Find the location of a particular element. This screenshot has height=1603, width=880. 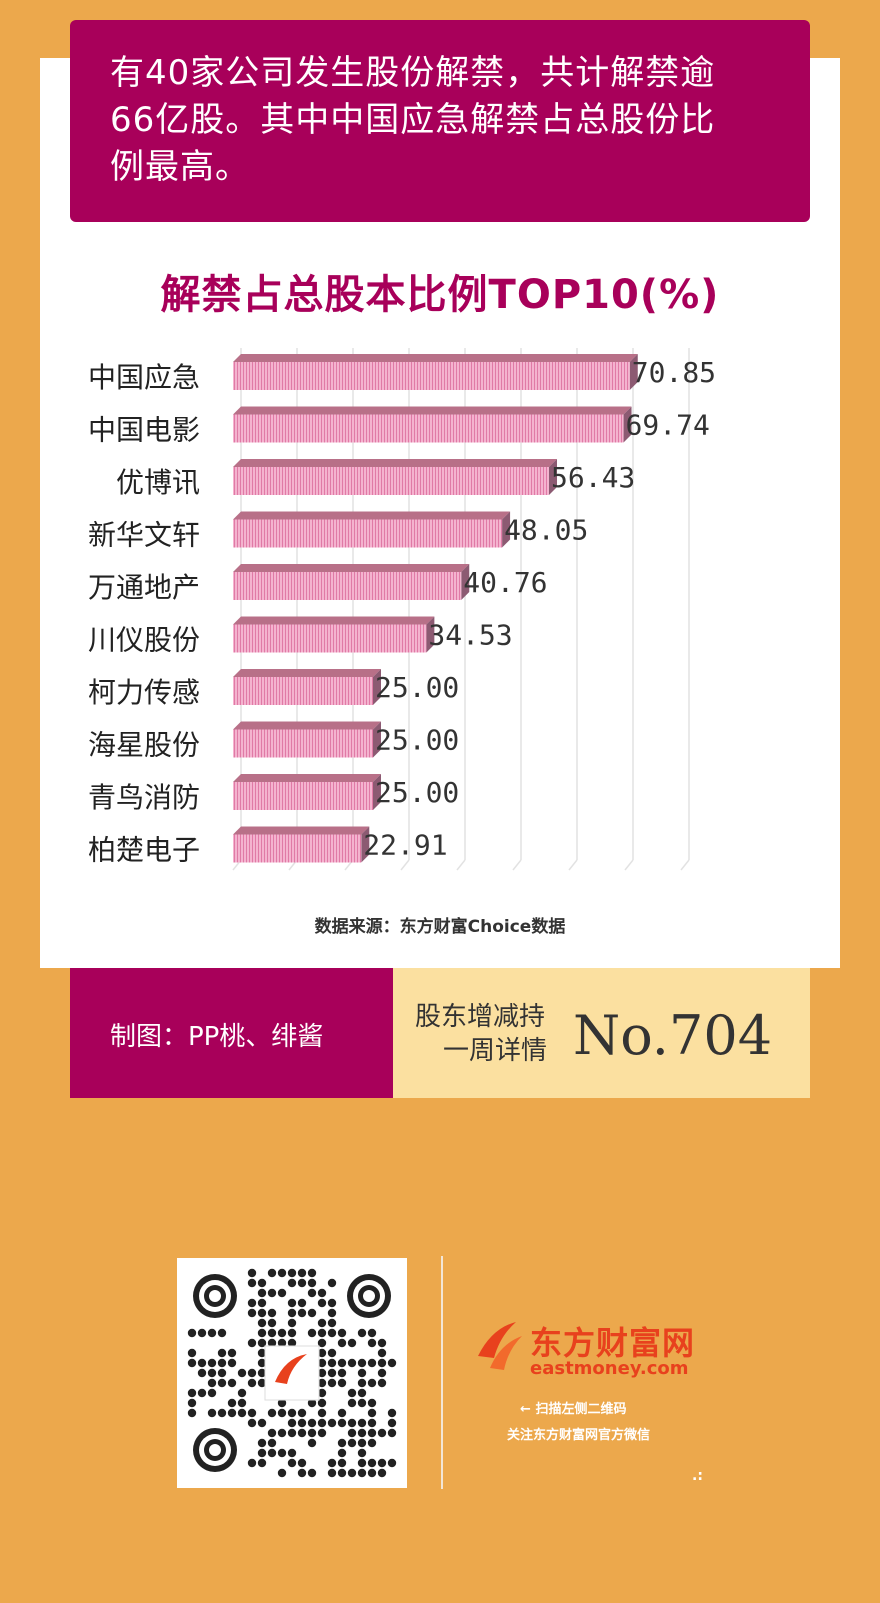

qr-code-image is located at coordinates (292, 1373).